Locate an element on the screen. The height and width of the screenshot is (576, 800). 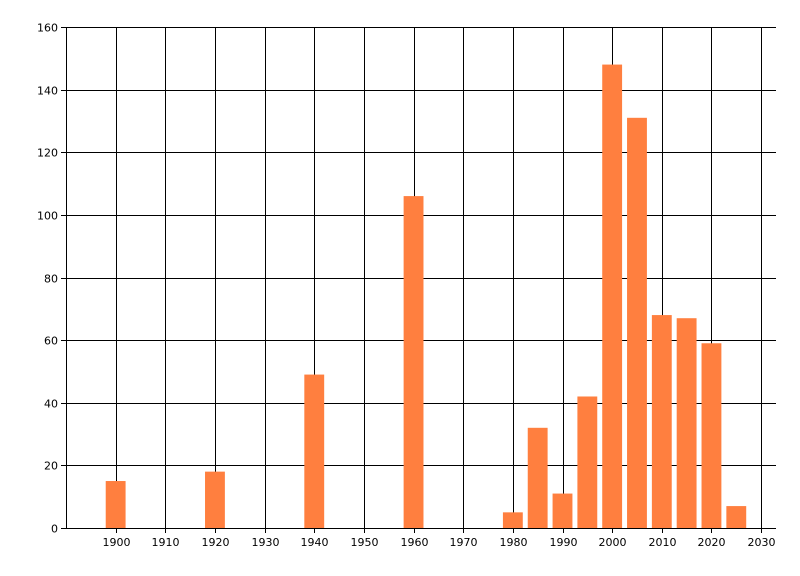
x-tick-label: 1900 is located at coordinates (117, 542).